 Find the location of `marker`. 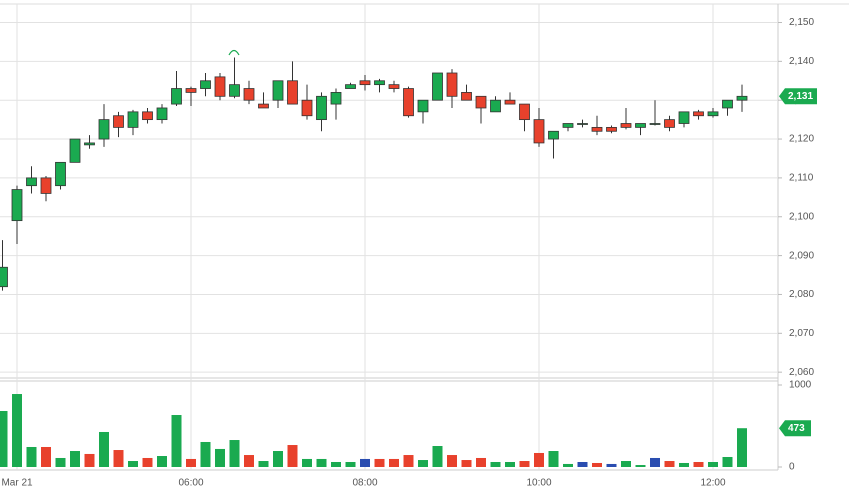

marker is located at coordinates (234, 52).